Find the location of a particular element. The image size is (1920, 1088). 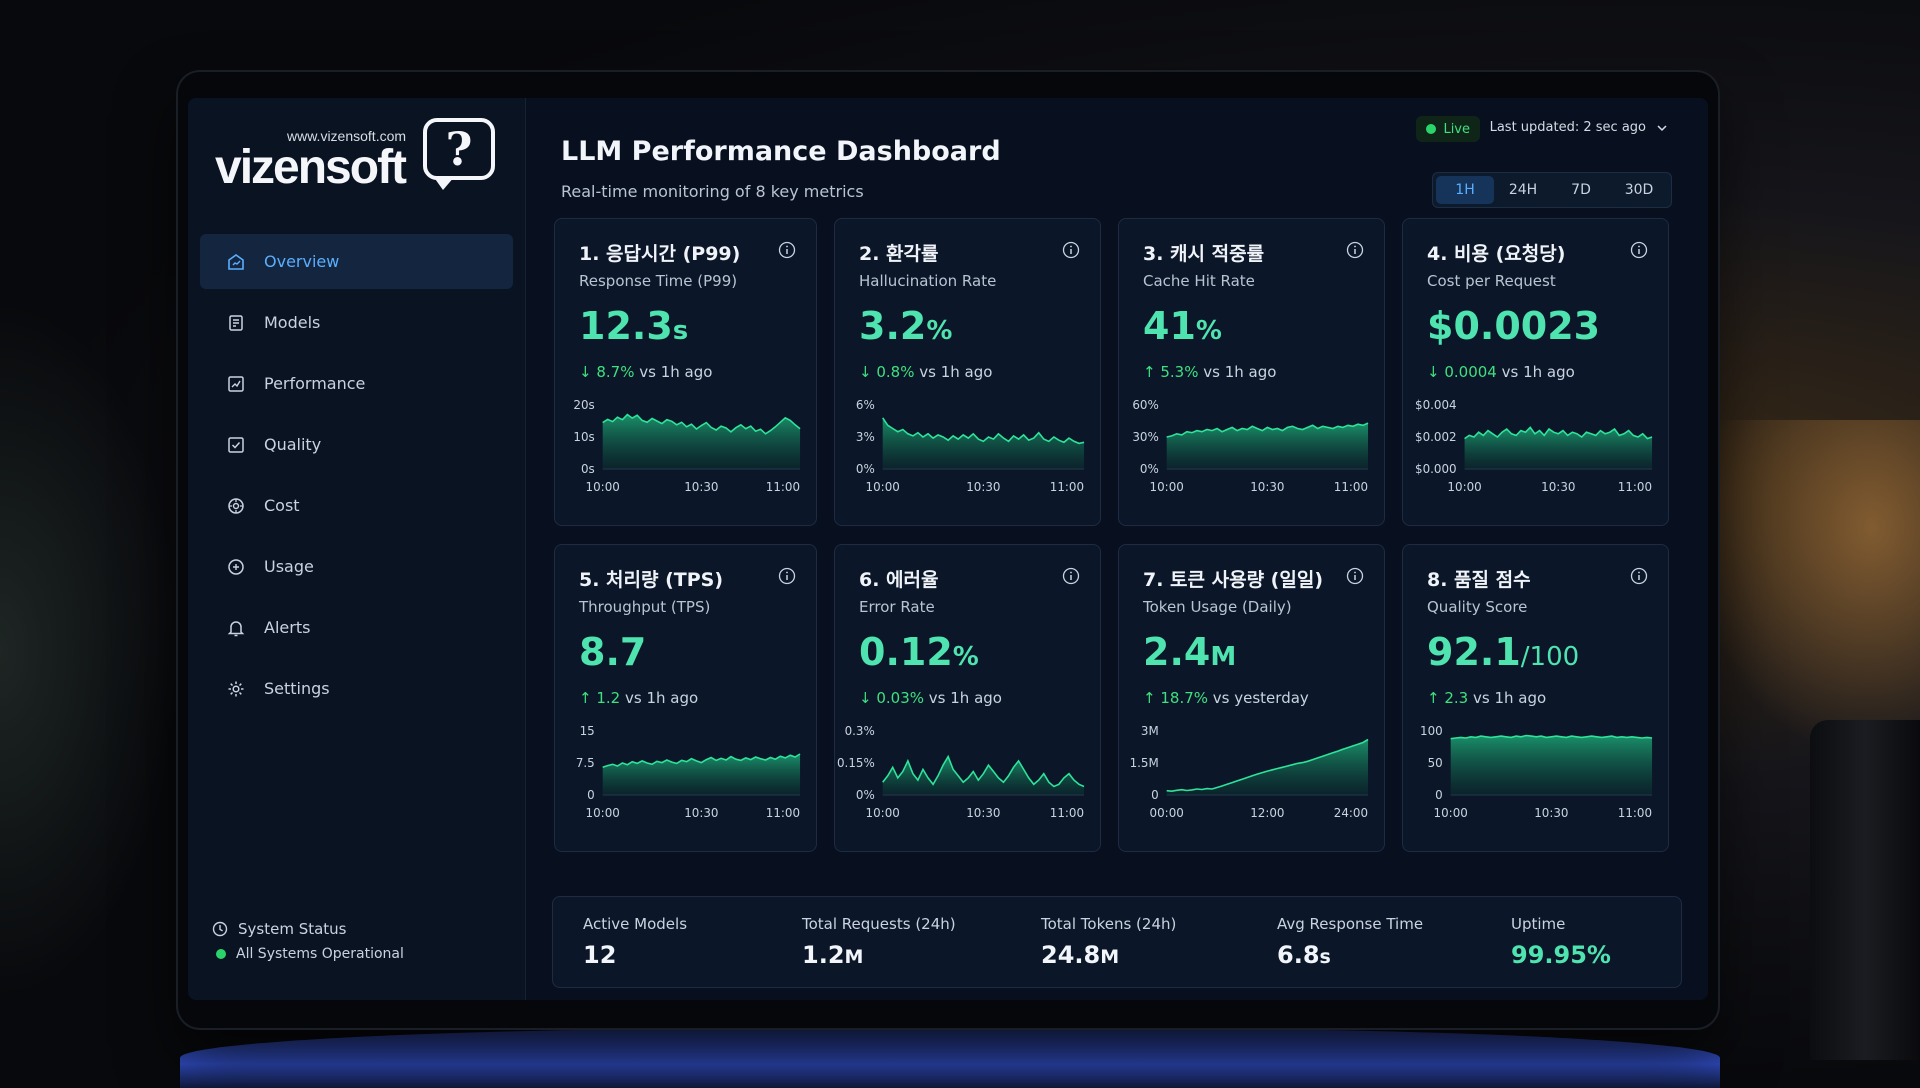

sidebar-item-usage: Usage is located at coordinates (356, 566).